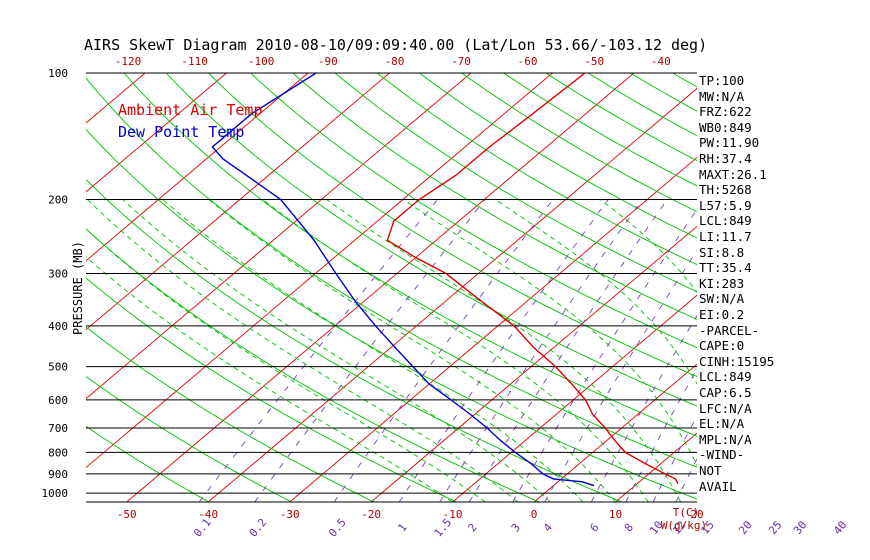 The width and height of the screenshot is (870, 560). Describe the element at coordinates (629, 527) in the screenshot. I see `mixing-ratio-tick-label: 8` at that location.